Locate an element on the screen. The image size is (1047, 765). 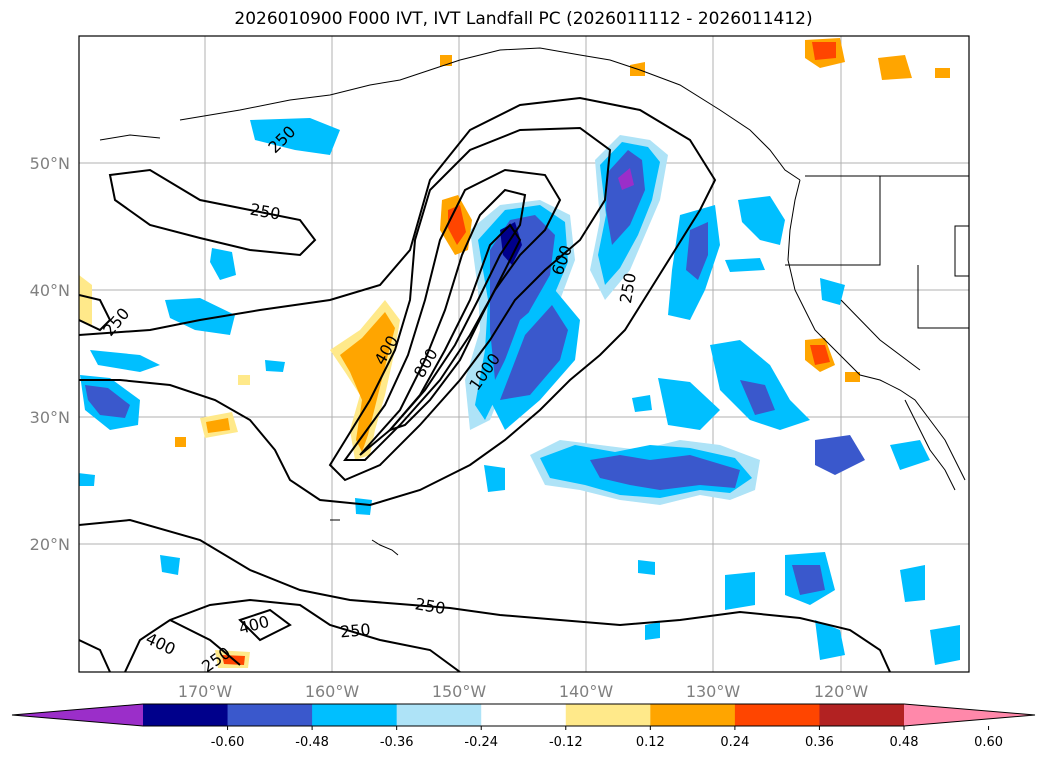
colorbar-outline is located at coordinates (523, 715).